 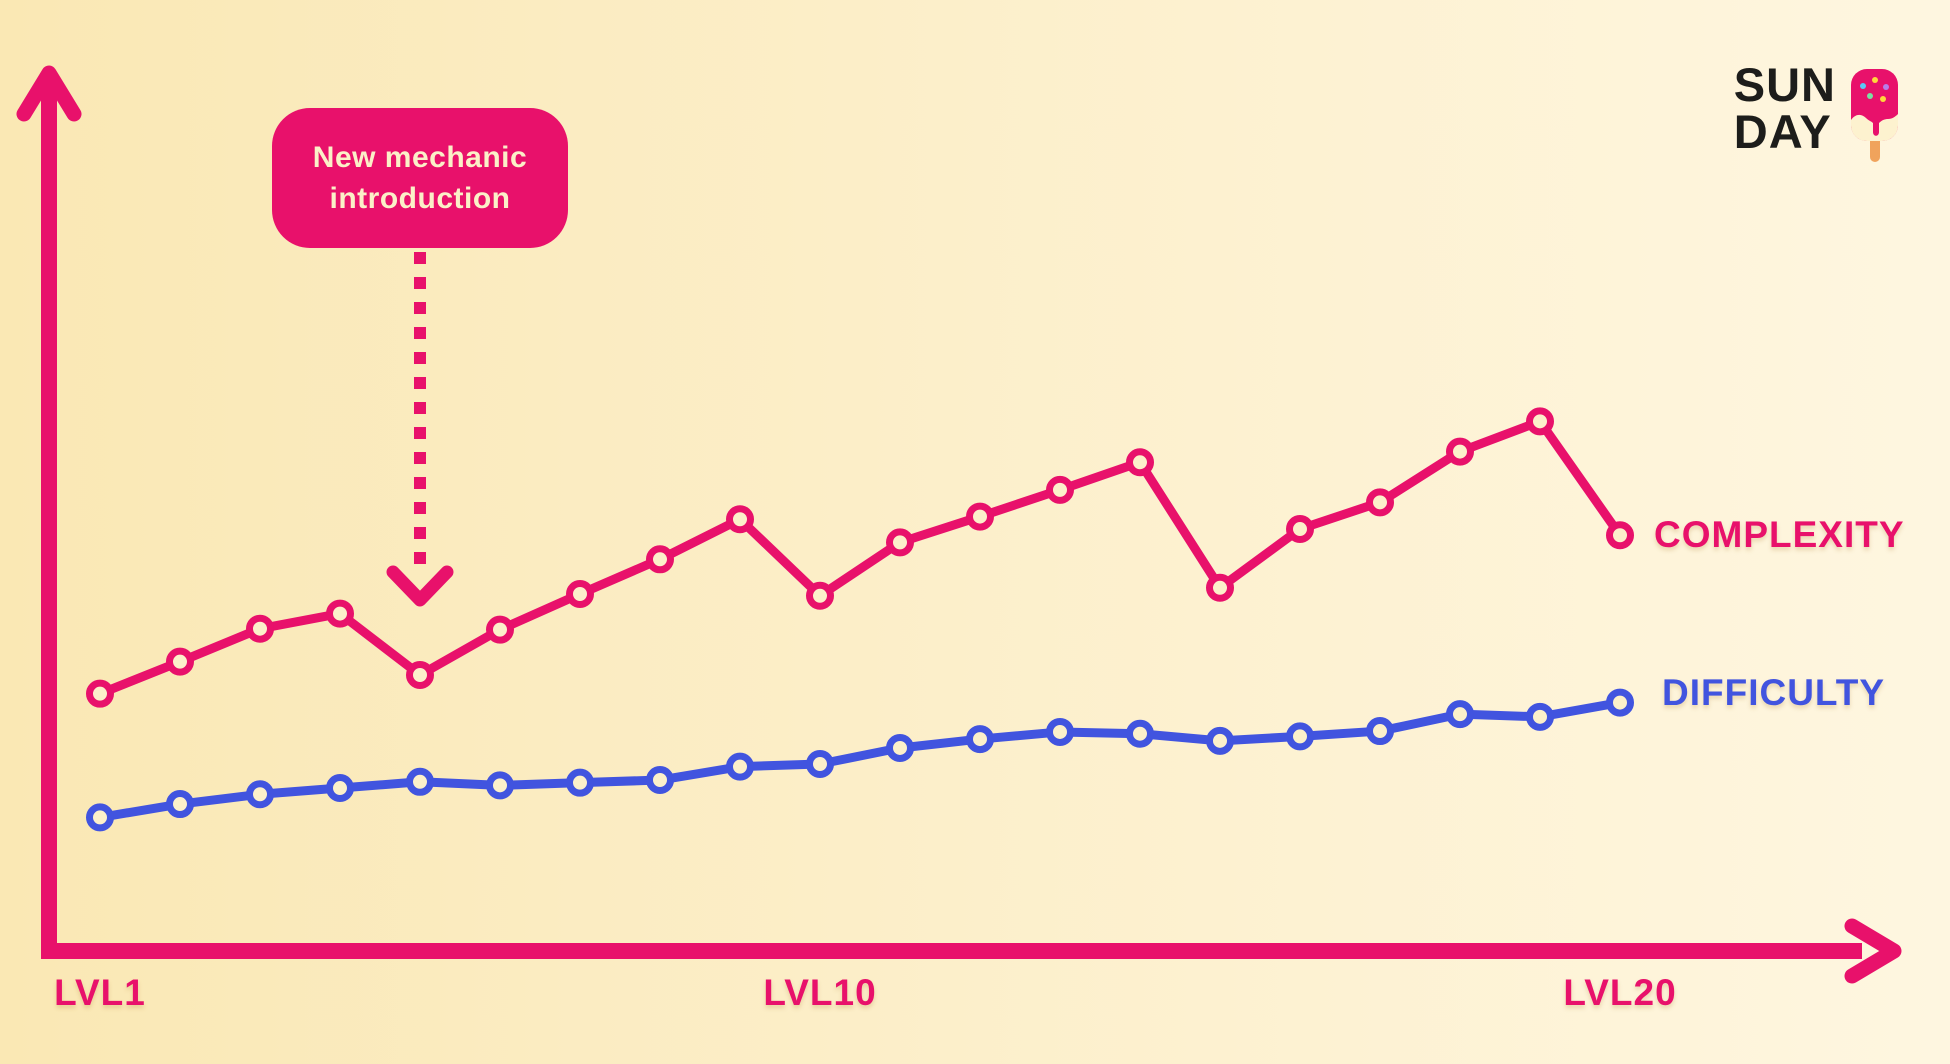 I want to click on difficulty-series-label: DIFFICULTY, so click(x=1774, y=692).